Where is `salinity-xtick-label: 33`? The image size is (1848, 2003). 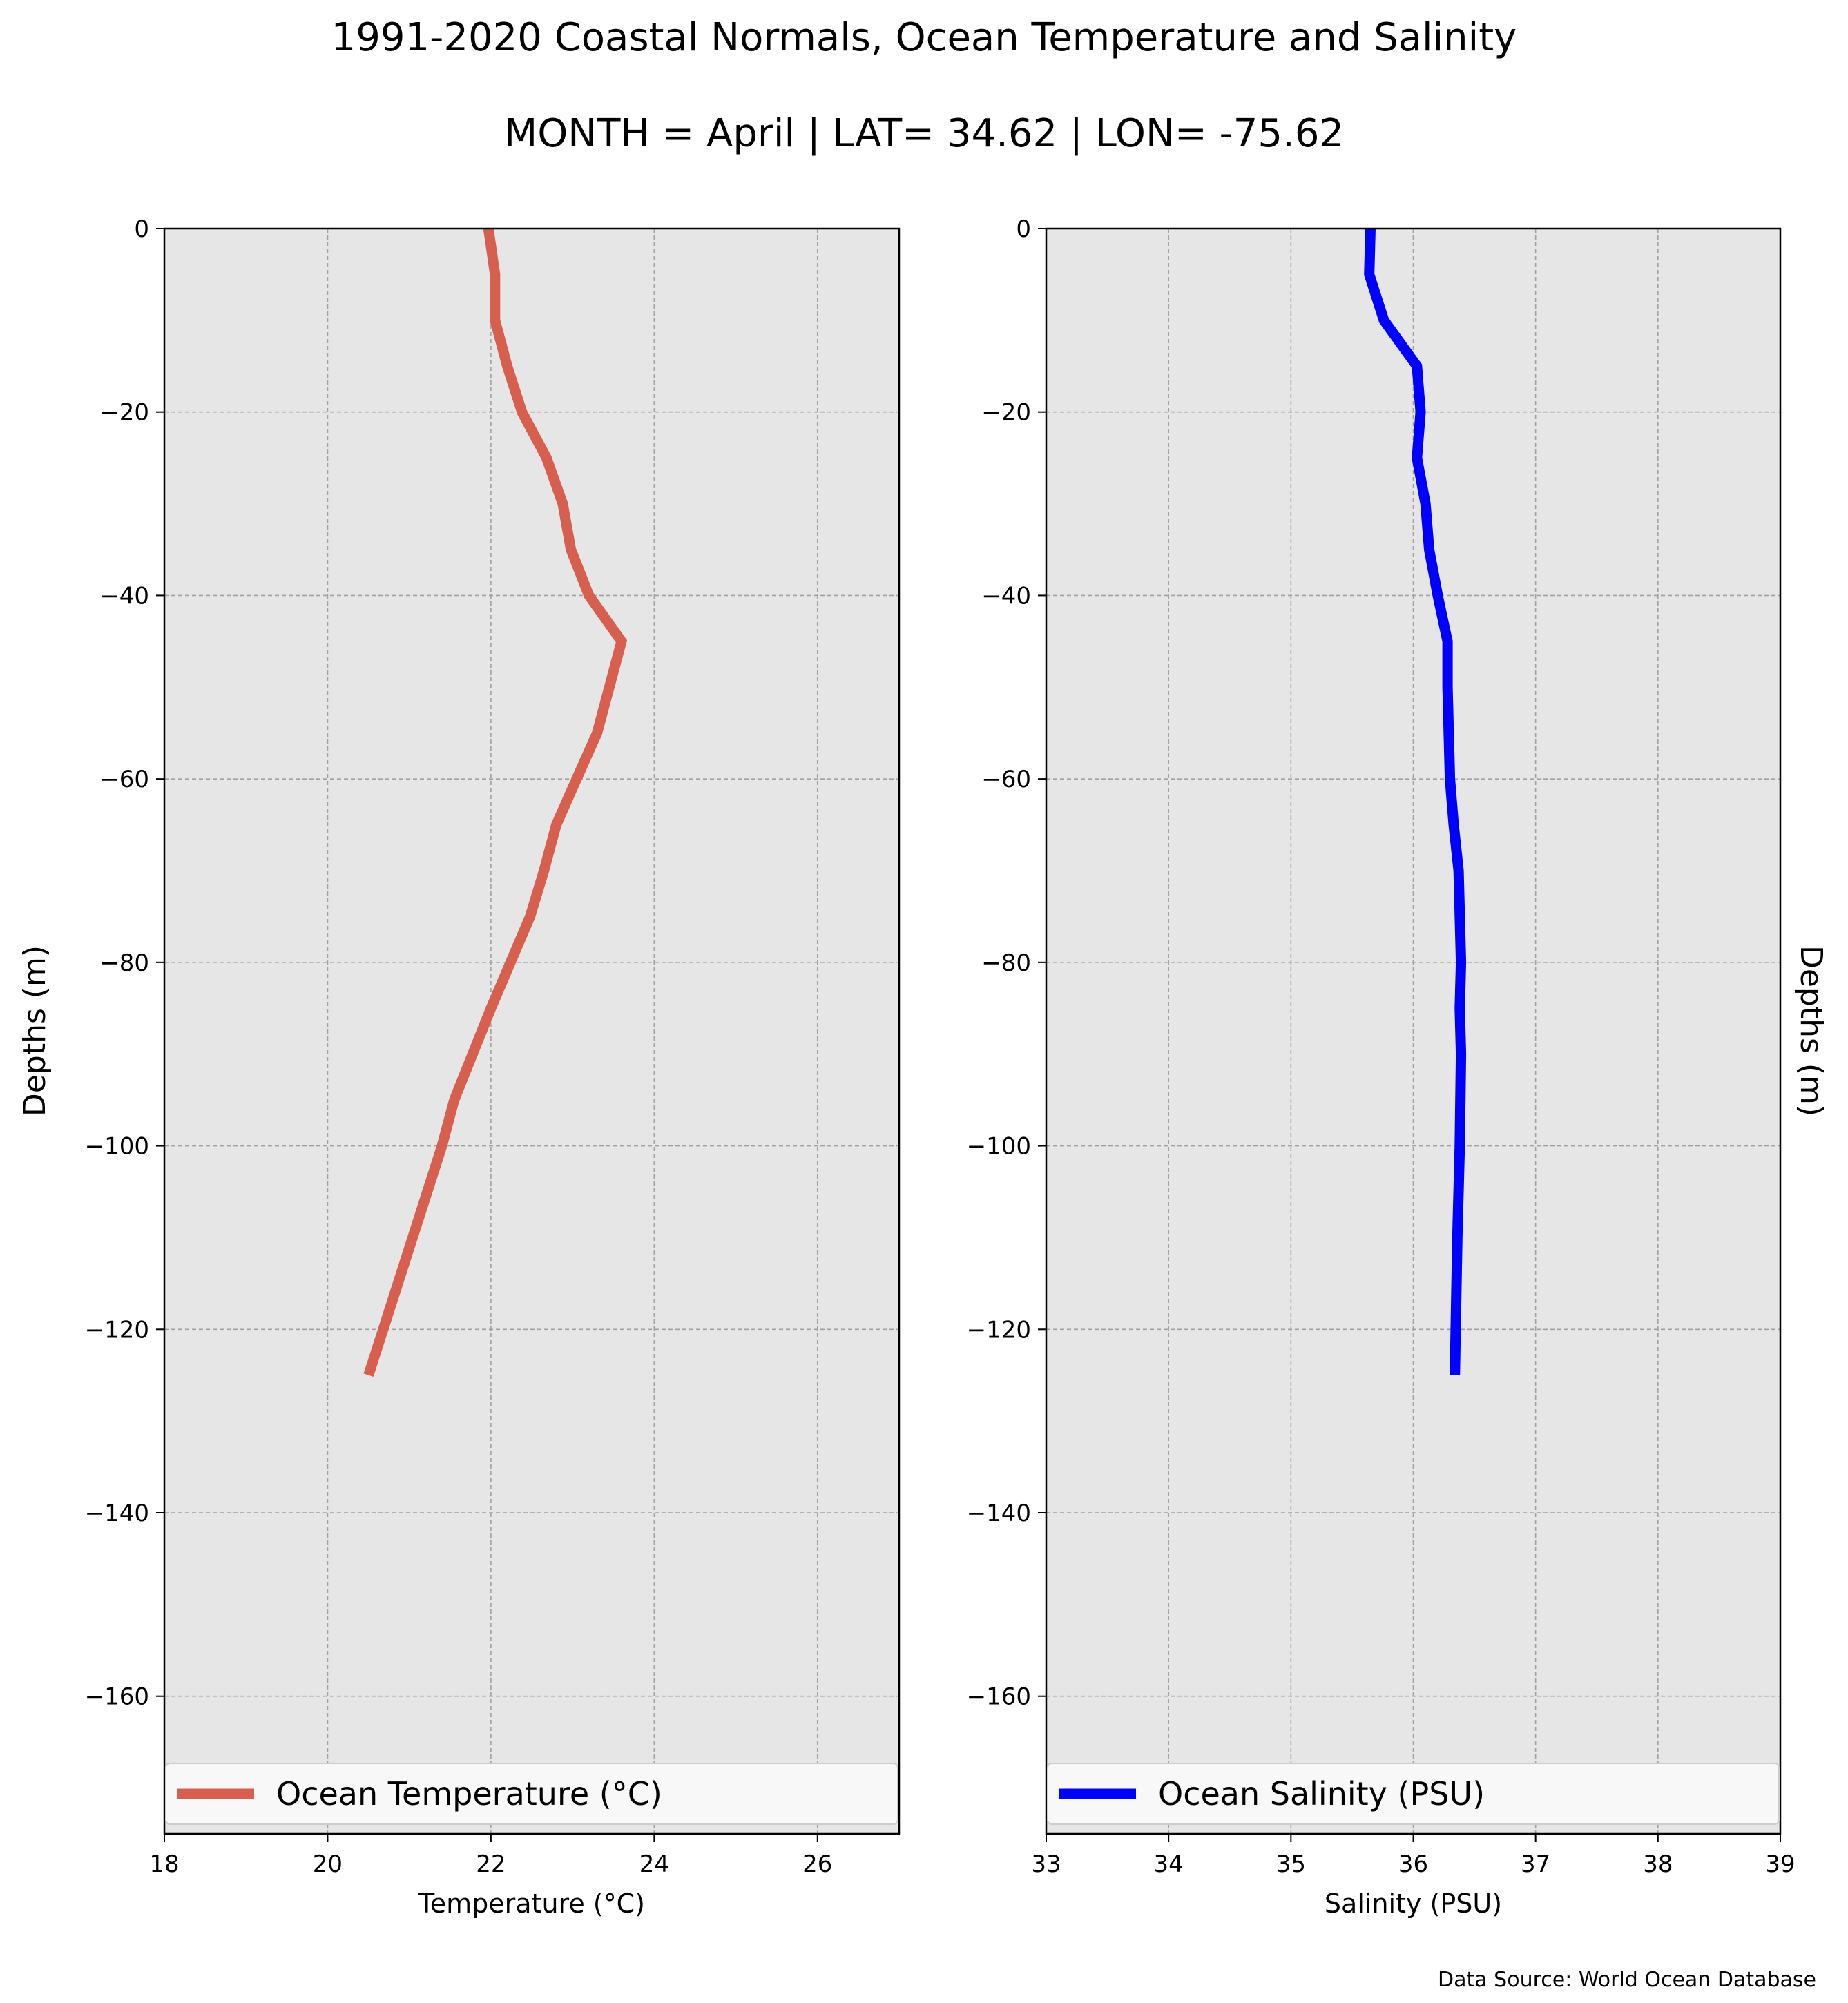 salinity-xtick-label: 33 is located at coordinates (1046, 1864).